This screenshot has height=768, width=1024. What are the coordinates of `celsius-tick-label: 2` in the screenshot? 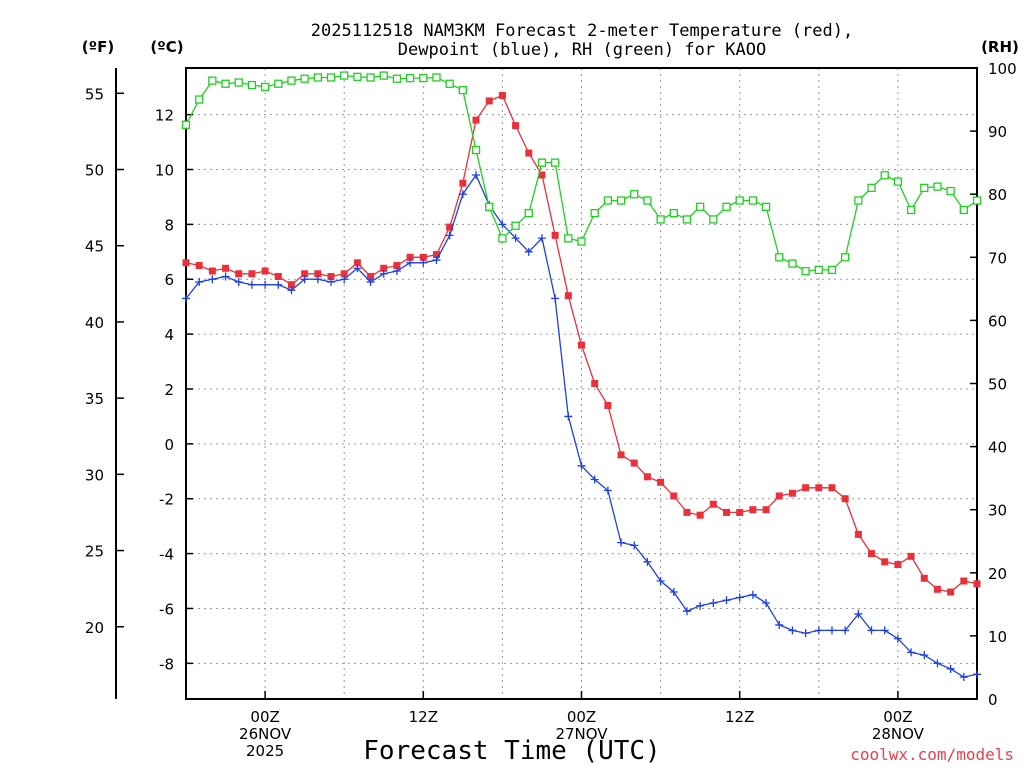 It's located at (169, 390).